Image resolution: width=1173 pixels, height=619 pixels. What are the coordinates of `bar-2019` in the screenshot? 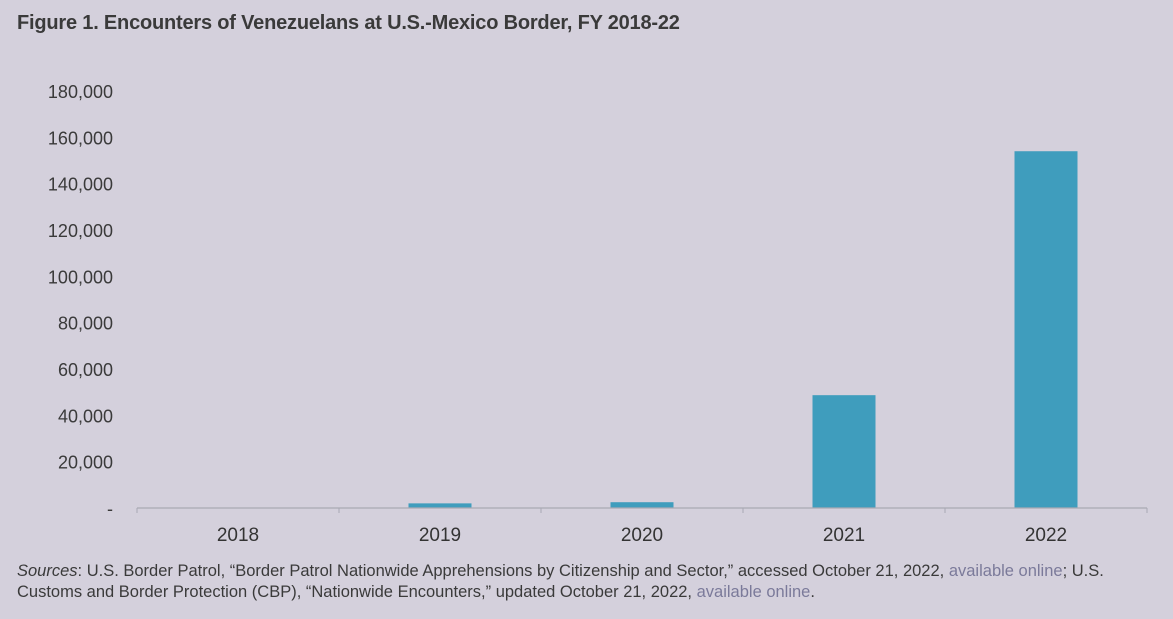 It's located at (440, 505).